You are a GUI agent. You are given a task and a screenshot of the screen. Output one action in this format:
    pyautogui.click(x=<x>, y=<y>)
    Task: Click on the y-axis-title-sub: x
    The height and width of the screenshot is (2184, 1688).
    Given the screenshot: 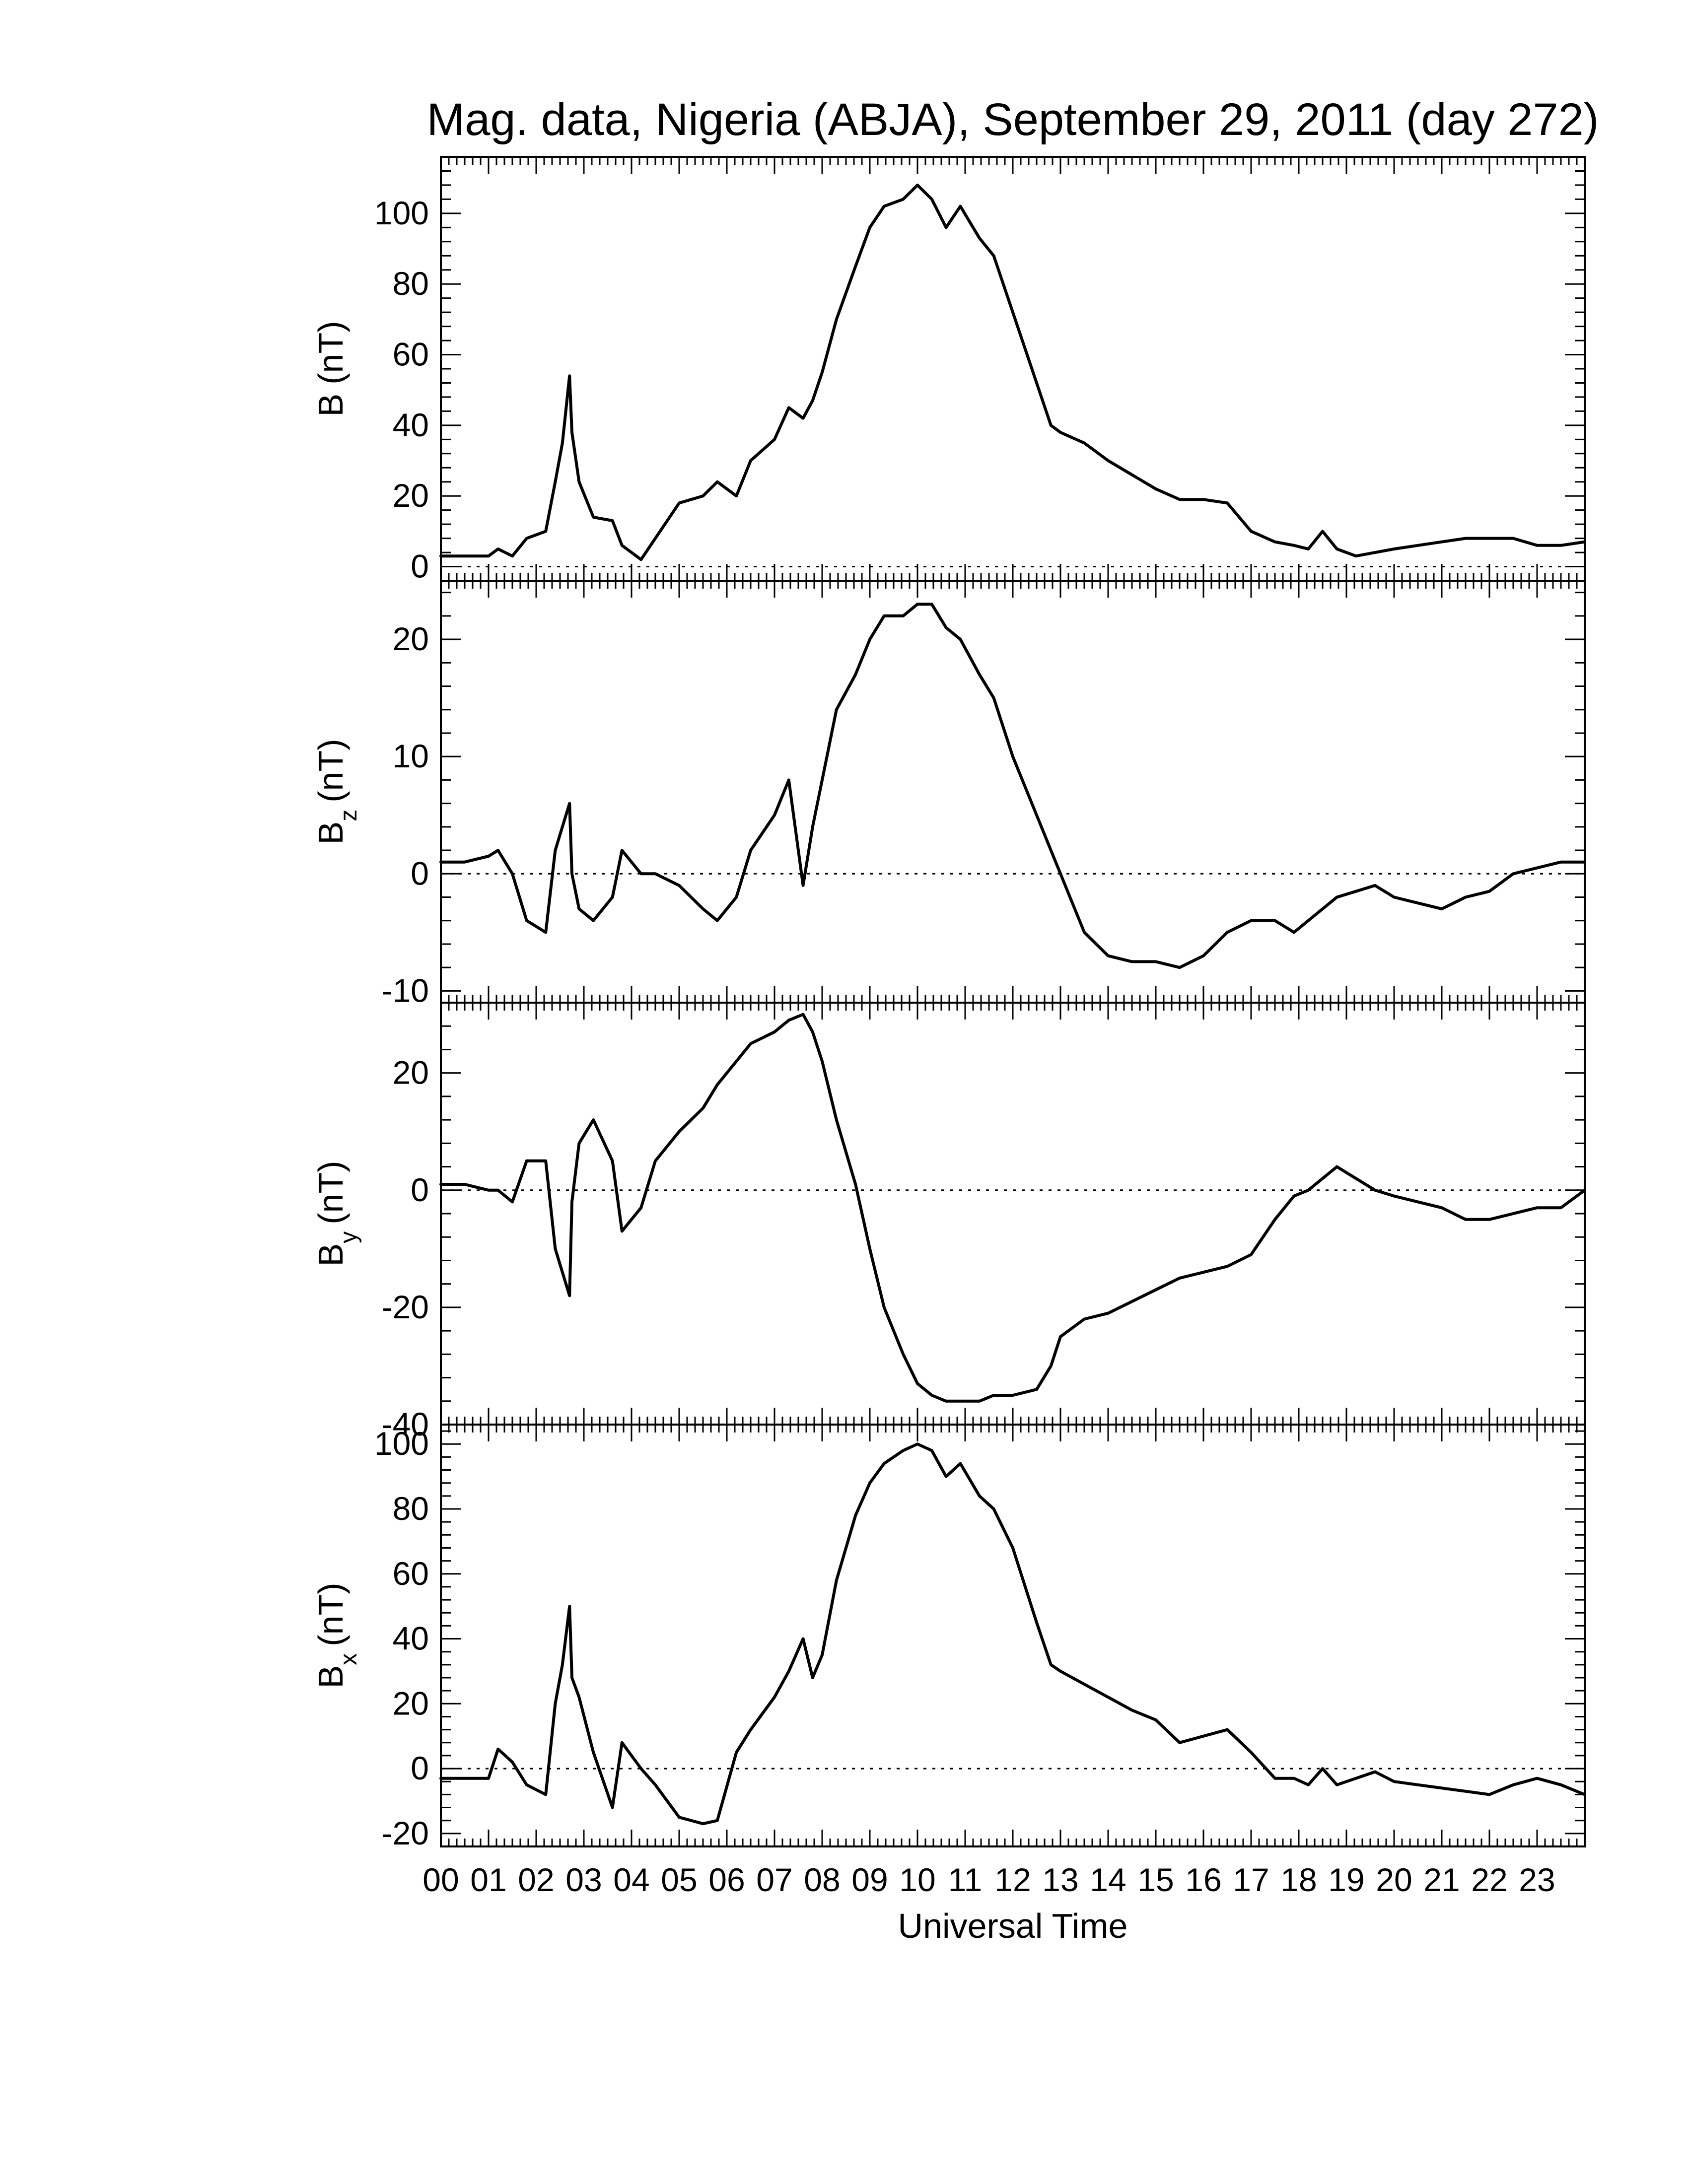 What is the action you would take?
    pyautogui.click(x=349, y=1659)
    